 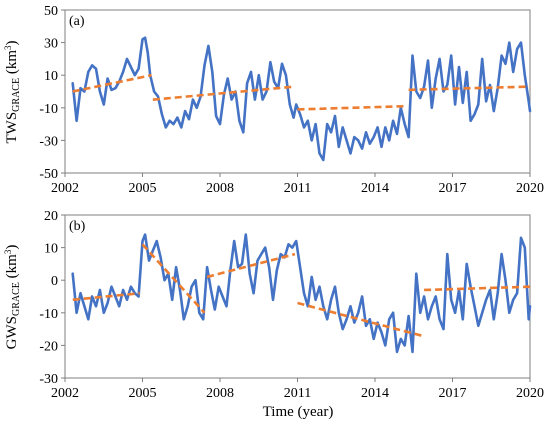 I want to click on y-tick-label: 30, so click(x=51, y=44).